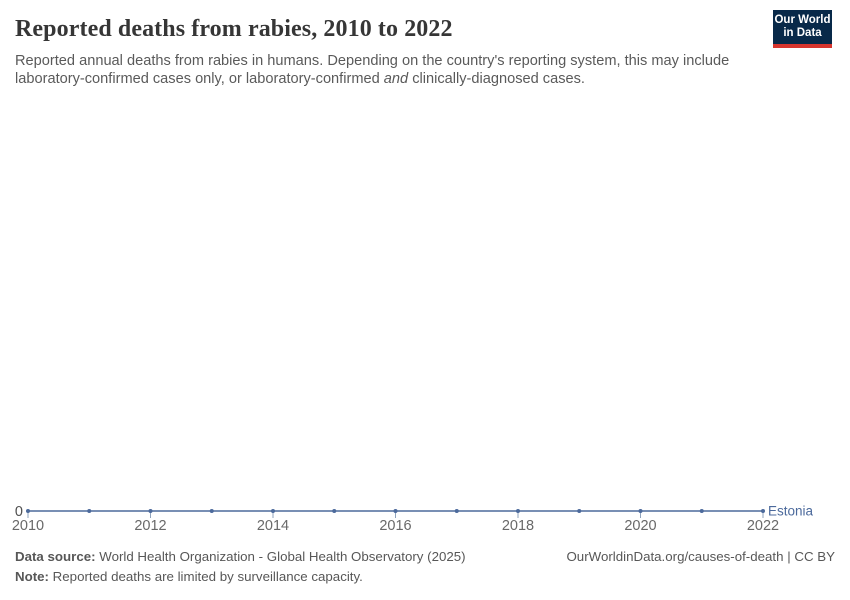 This screenshot has width=850, height=600. I want to click on data-source-label: Data source:, so click(55, 556).